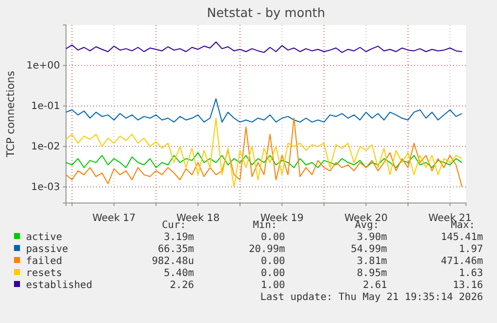 This screenshot has height=323, width=497. Describe the element at coordinates (461, 237) in the screenshot. I see `text: 145.41m` at that location.